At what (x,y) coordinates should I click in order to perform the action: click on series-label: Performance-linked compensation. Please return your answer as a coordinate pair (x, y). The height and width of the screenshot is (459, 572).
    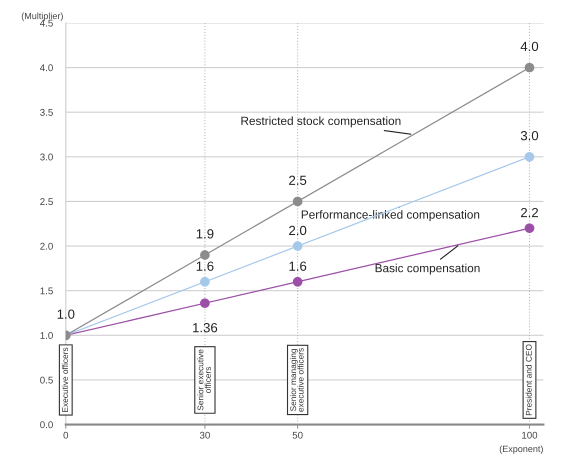
    Looking at the image, I should click on (391, 216).